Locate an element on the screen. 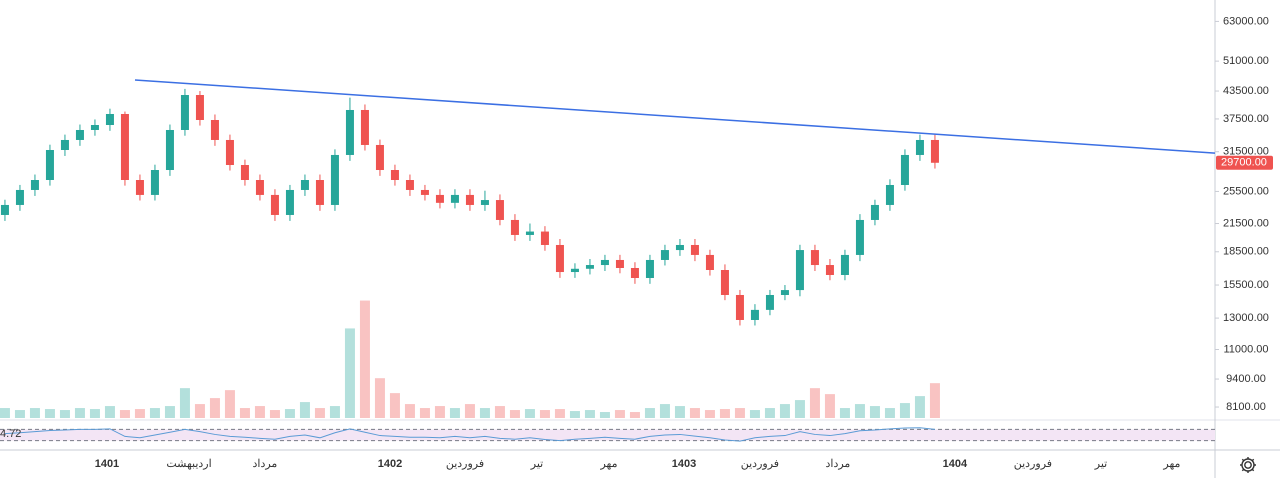  x-tick-label: 1404 is located at coordinates (955, 464).